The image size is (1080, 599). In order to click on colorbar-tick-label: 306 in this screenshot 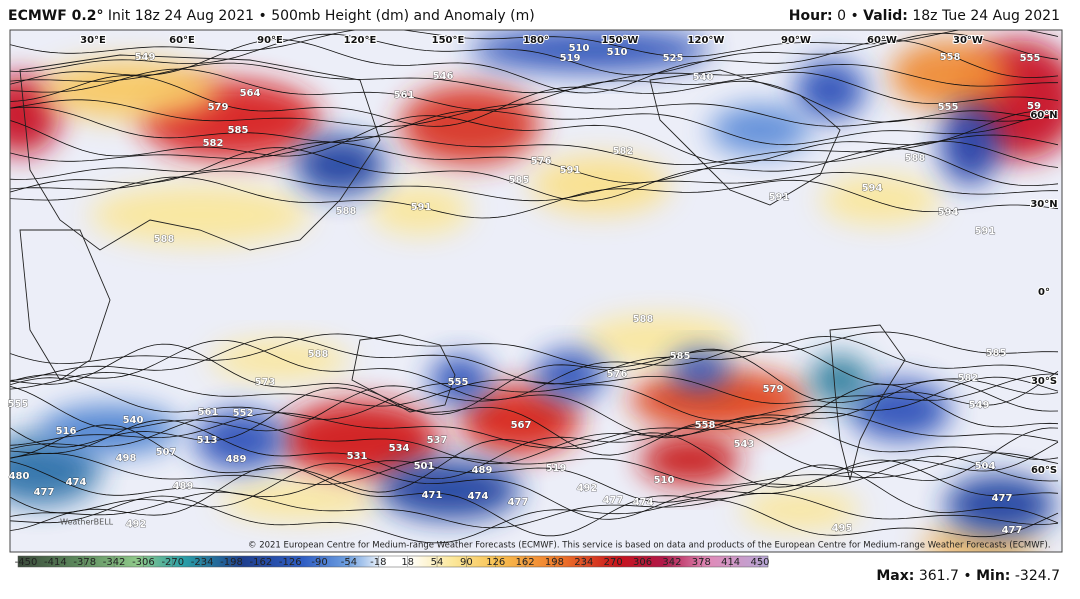, I will do `click(642, 562)`.